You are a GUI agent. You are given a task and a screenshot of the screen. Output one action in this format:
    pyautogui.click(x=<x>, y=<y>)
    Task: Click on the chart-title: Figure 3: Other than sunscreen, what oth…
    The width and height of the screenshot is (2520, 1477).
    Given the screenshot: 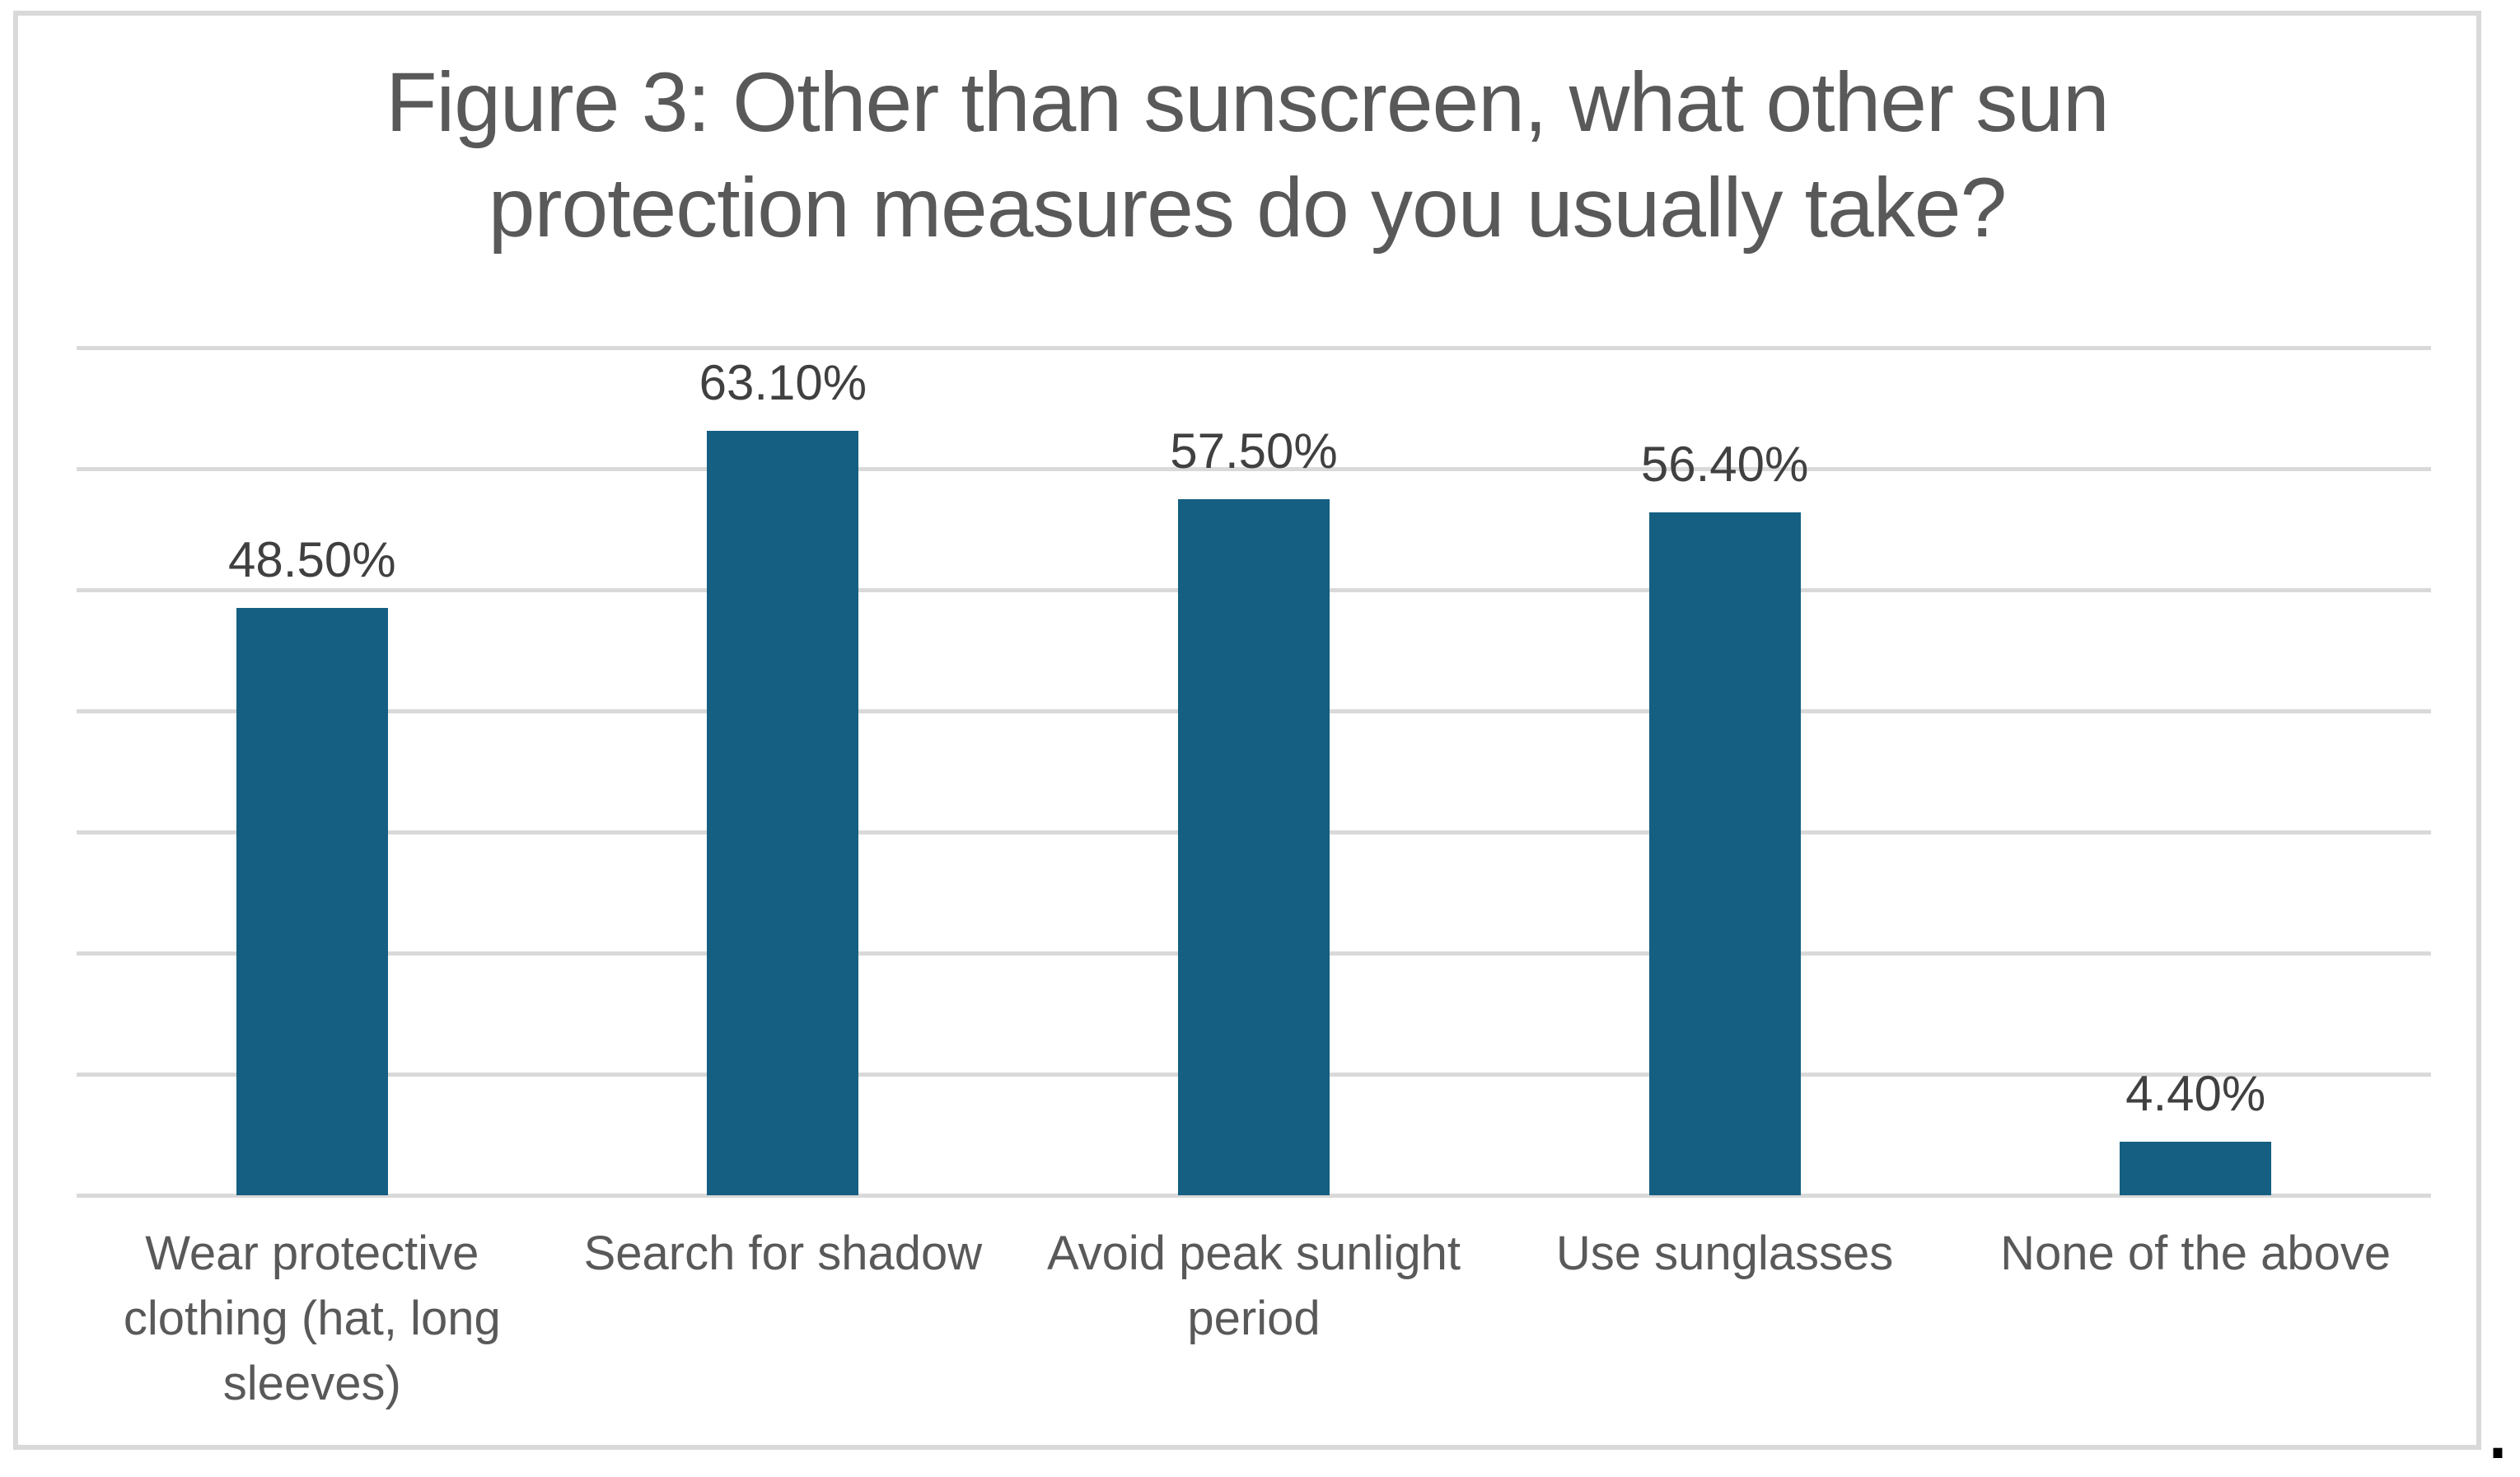 What is the action you would take?
    pyautogui.click(x=1247, y=154)
    